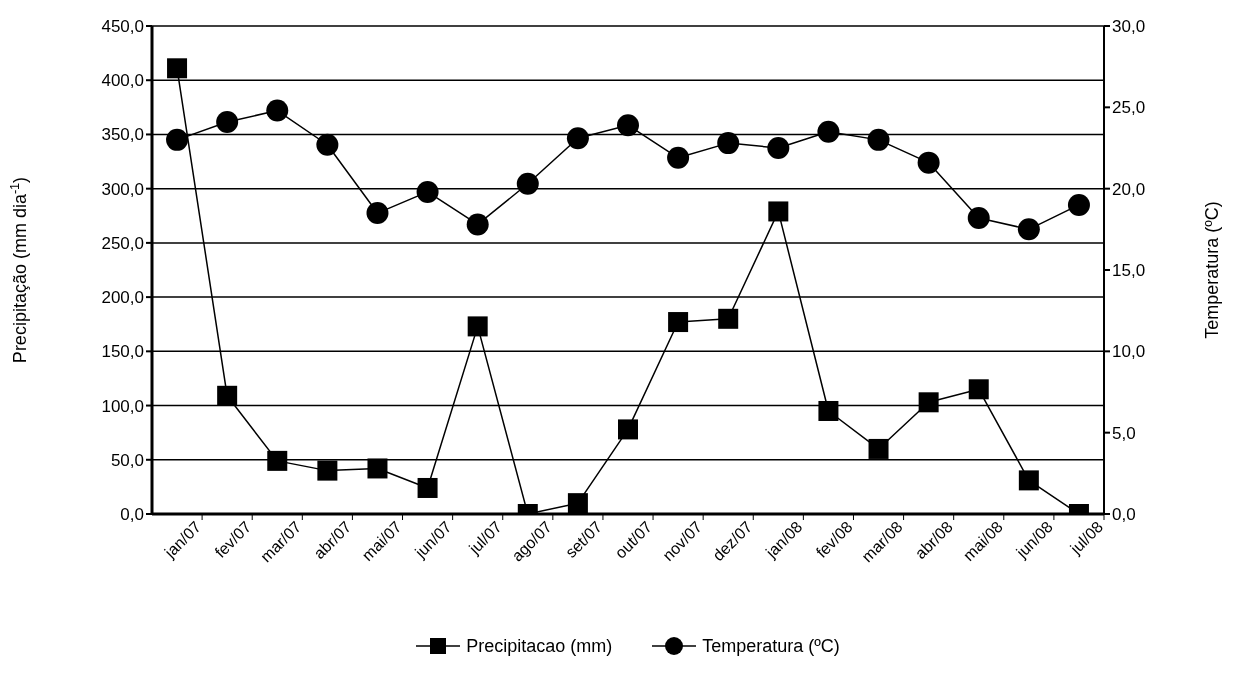  Describe the element at coordinates (771, 646) in the screenshot. I see `legend-label: Temperatura (ºC)` at that location.